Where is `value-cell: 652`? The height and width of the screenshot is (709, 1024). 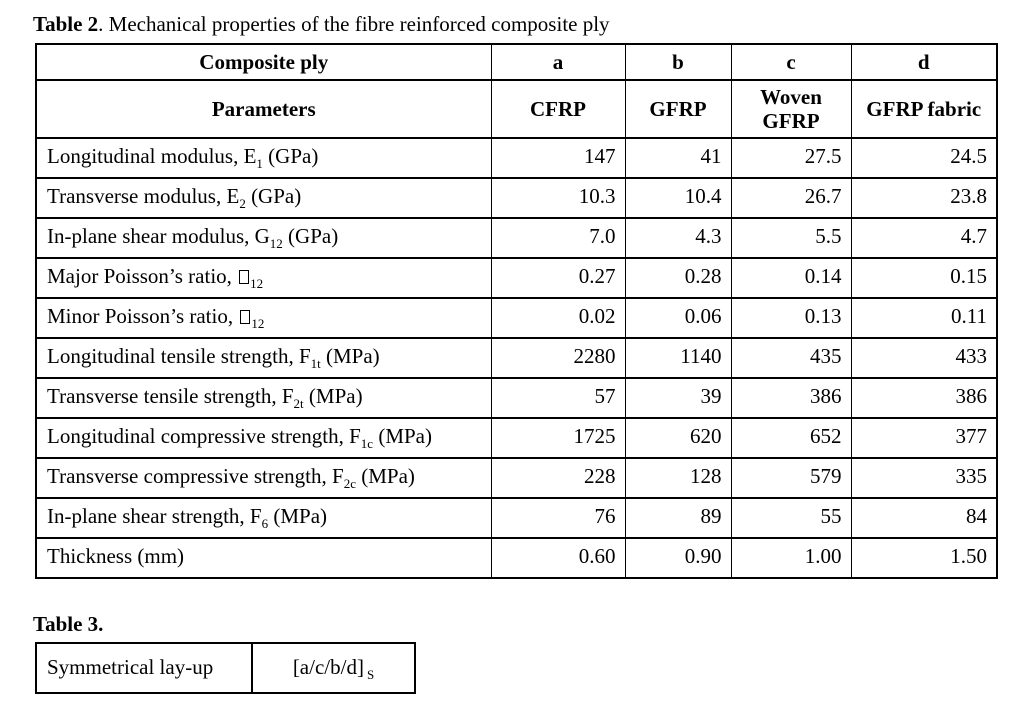 value-cell: 652 is located at coordinates (791, 438).